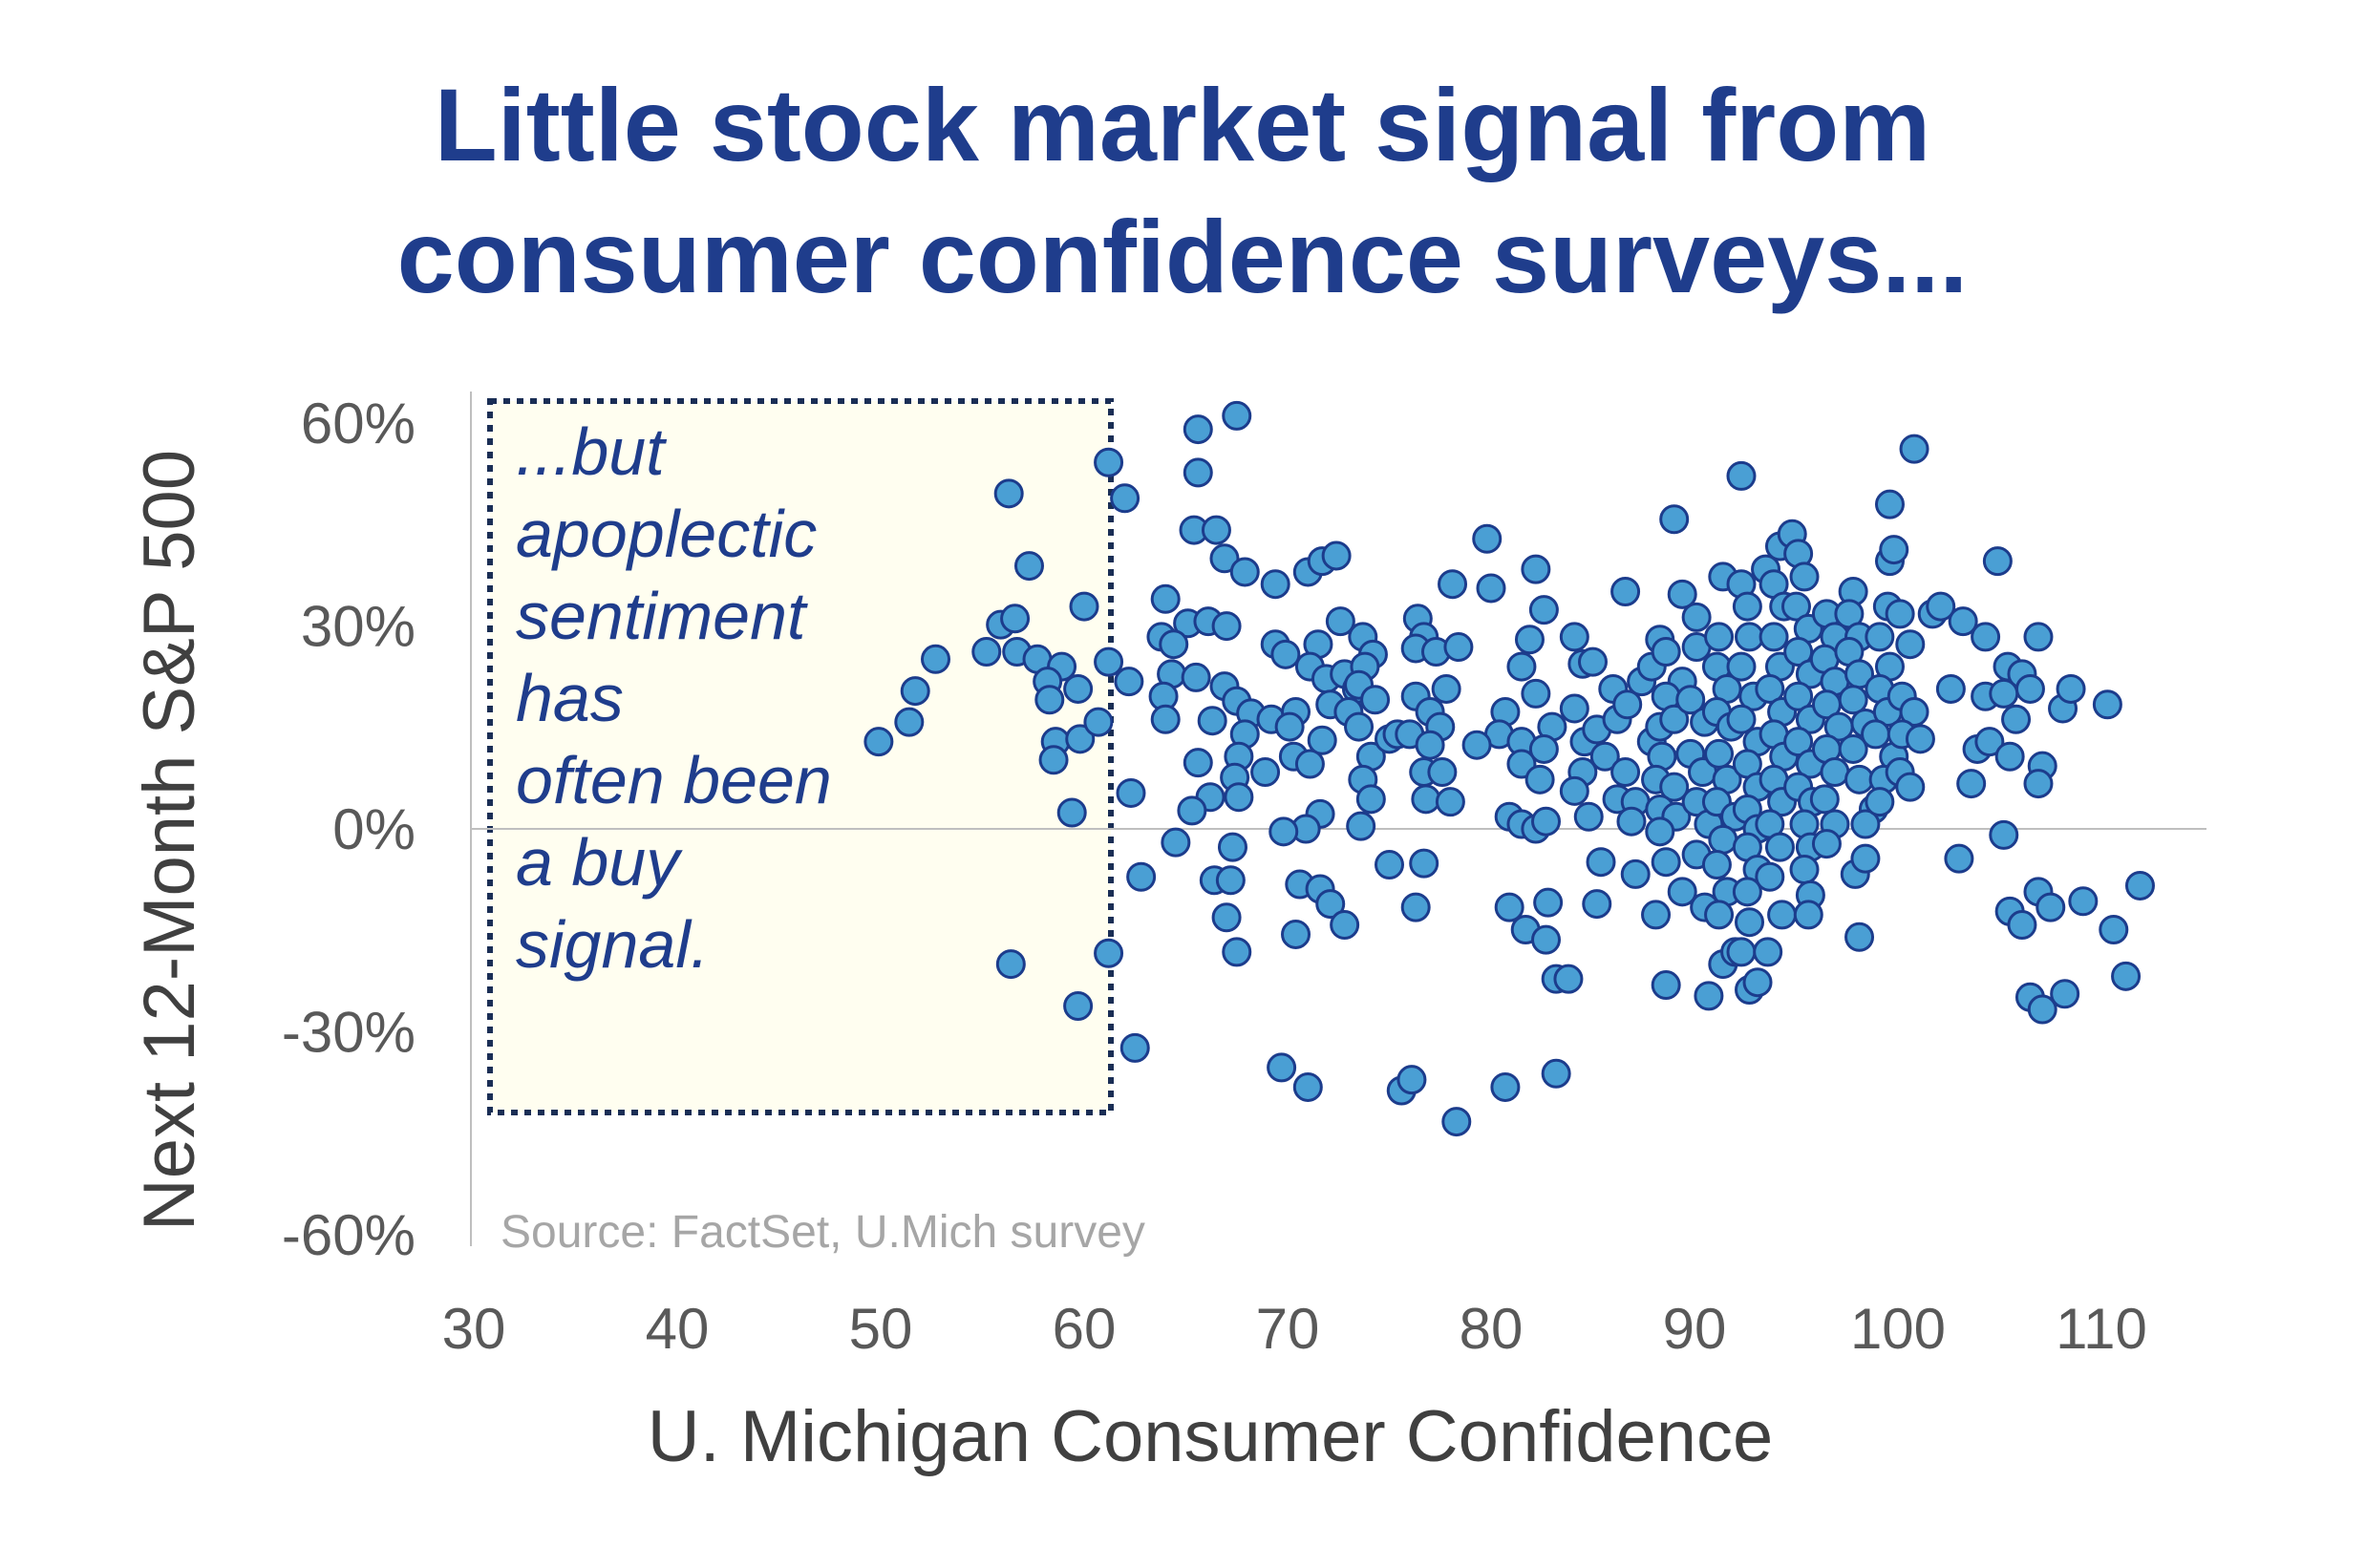 The height and width of the screenshot is (1568, 2366). What do you see at coordinates (881, 1329) in the screenshot?
I see `x-tick-label: 50` at bounding box center [881, 1329].